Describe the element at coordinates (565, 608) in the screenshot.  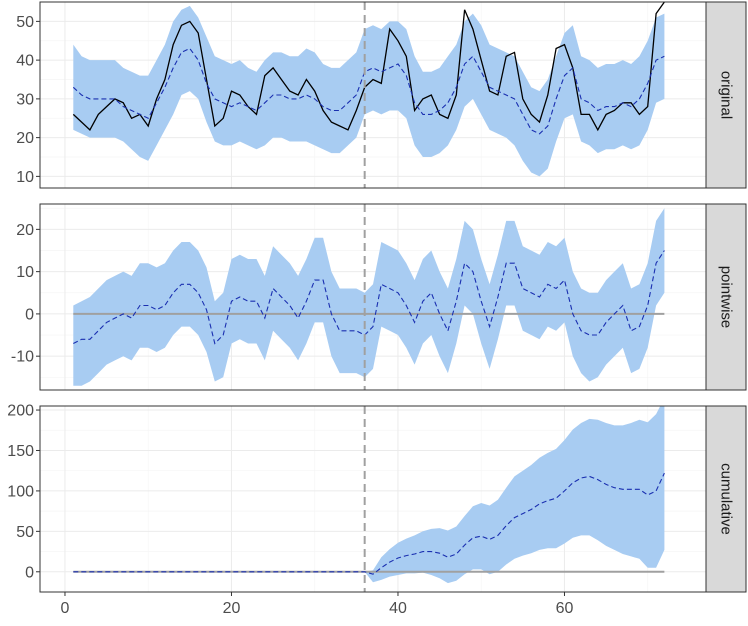
I see `x-tick-label: 60` at that location.